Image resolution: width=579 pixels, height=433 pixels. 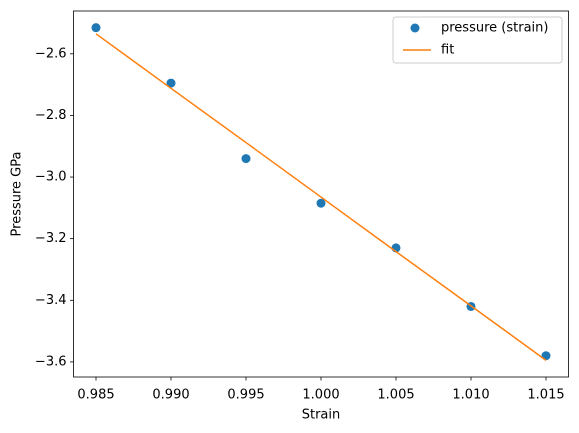 I want to click on y-tick-label: −2.6, so click(x=51, y=53).